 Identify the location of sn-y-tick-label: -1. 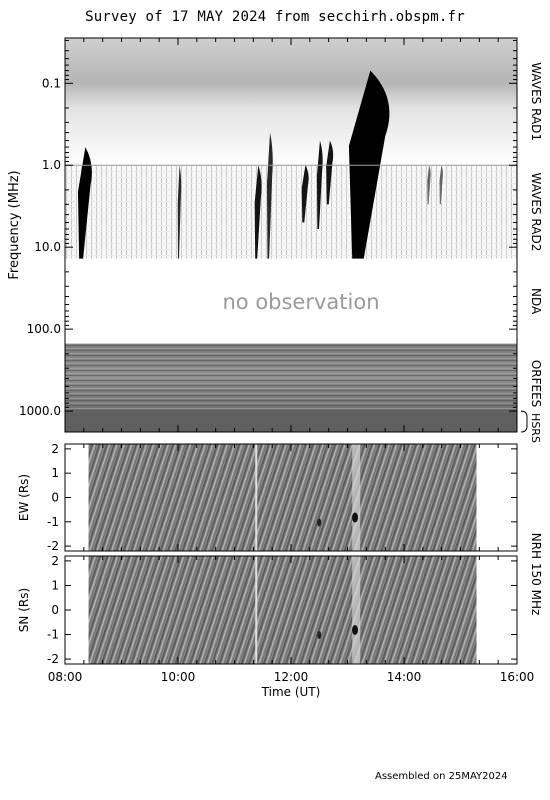
(53, 635).